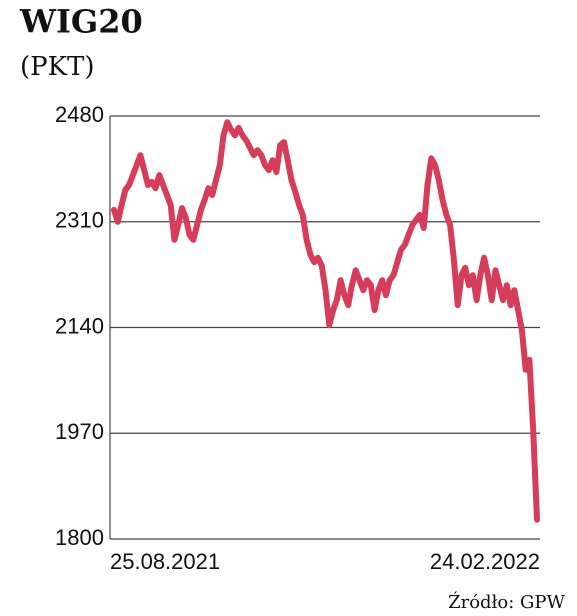 The width and height of the screenshot is (577, 616). Describe the element at coordinates (79, 114) in the screenshot. I see `y-tick-label: 2480` at that location.